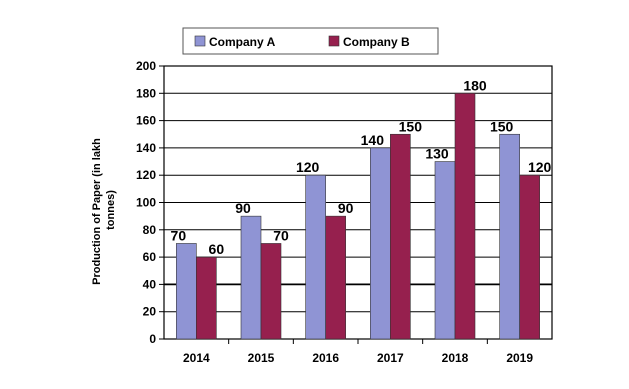  What do you see at coordinates (346, 208) in the screenshot?
I see `data-label-company-b-2016: 90` at bounding box center [346, 208].